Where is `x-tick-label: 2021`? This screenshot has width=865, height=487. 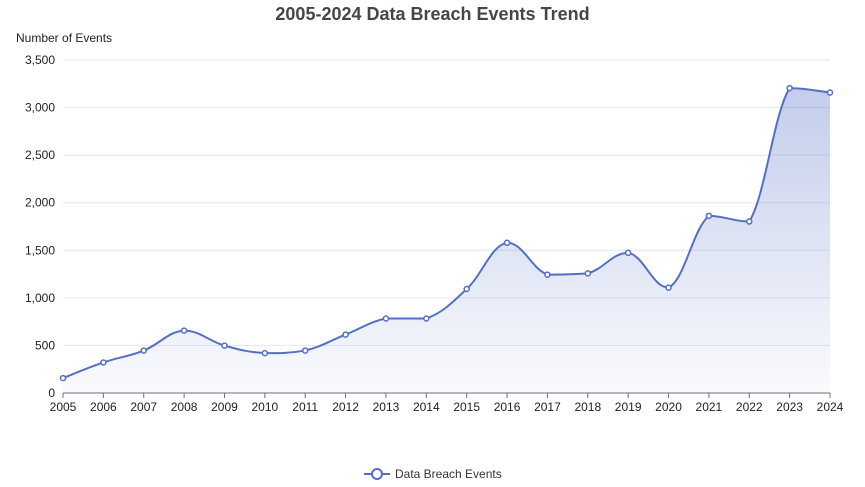
x-tick-label: 2021 is located at coordinates (709, 407).